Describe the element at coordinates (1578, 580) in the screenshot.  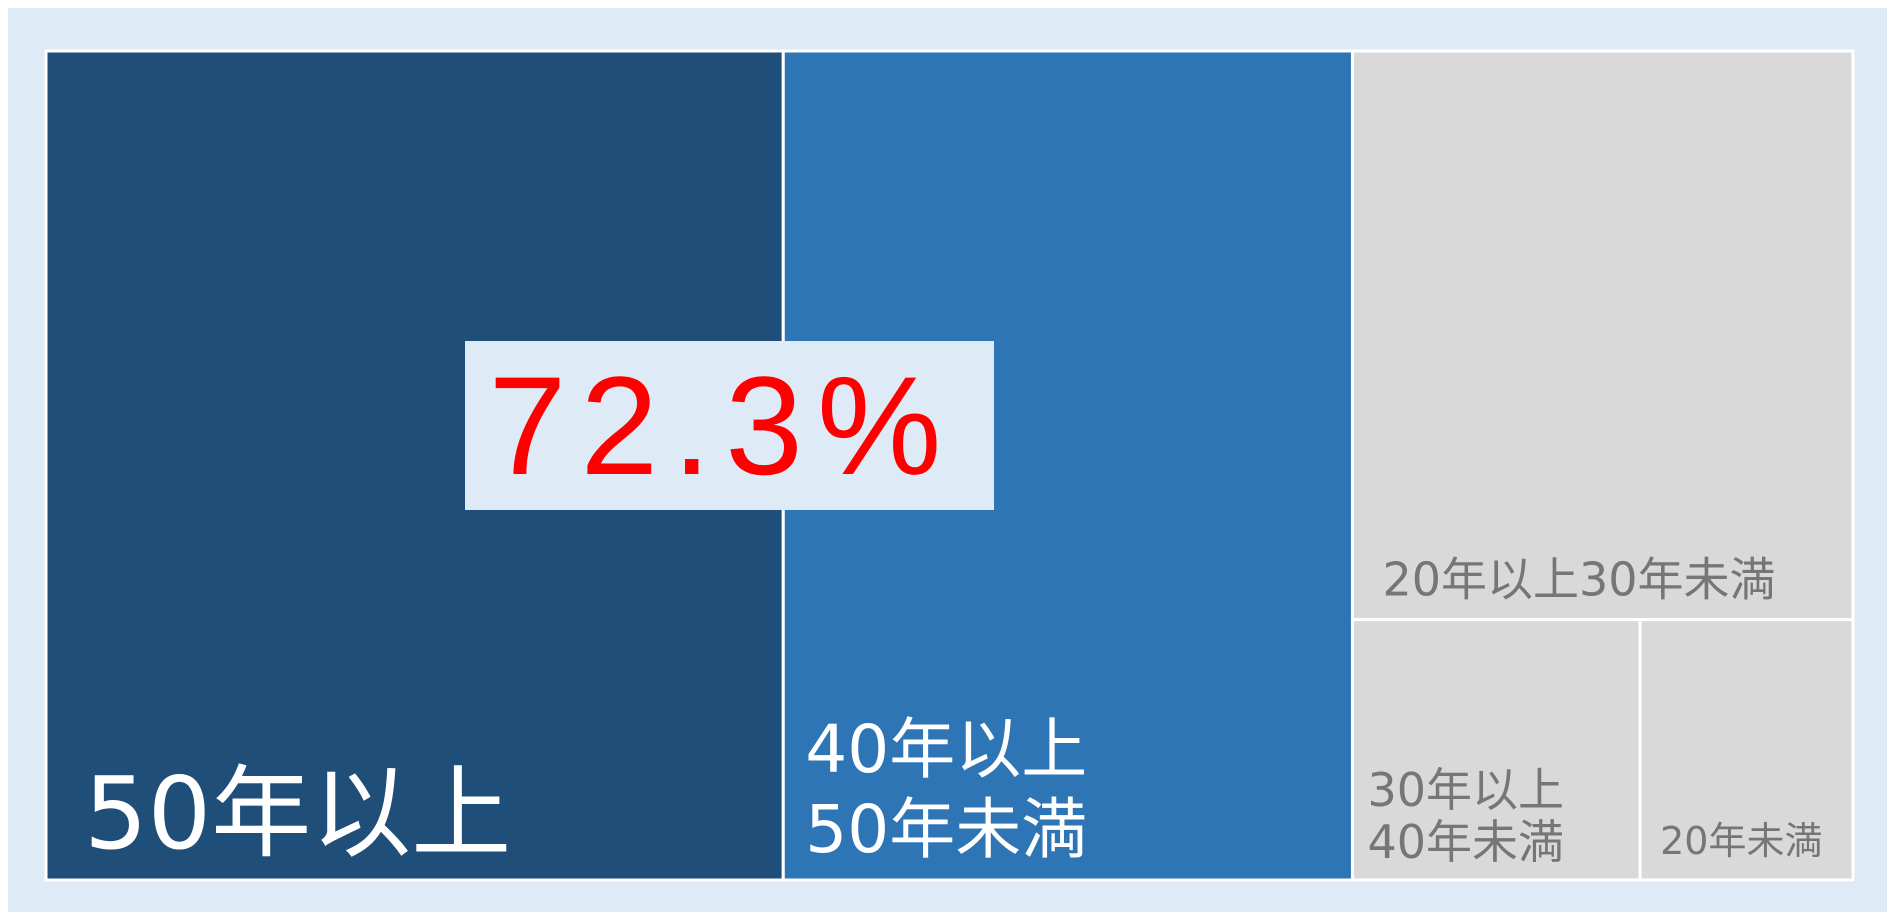
I see `tile-label: 20年以上30年未満` at that location.